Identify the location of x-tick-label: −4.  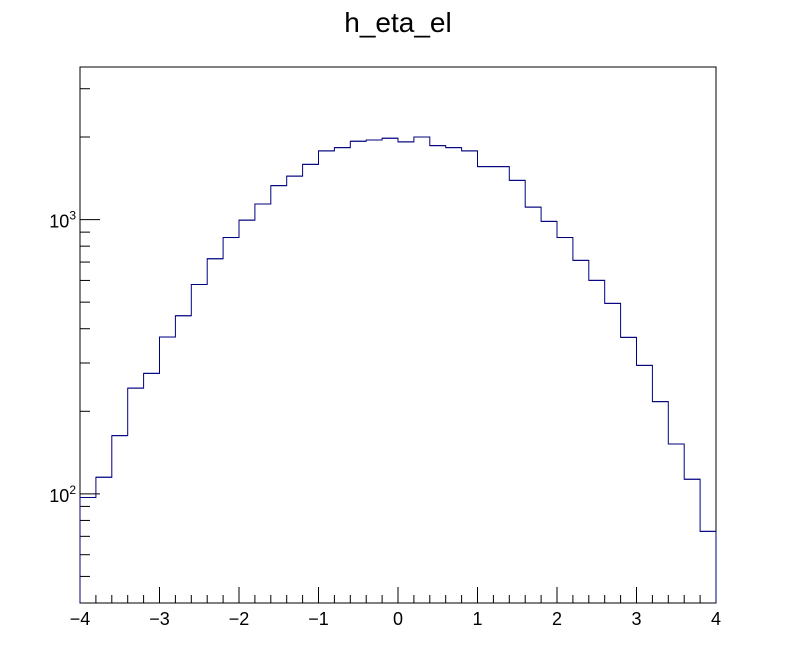
(80, 619).